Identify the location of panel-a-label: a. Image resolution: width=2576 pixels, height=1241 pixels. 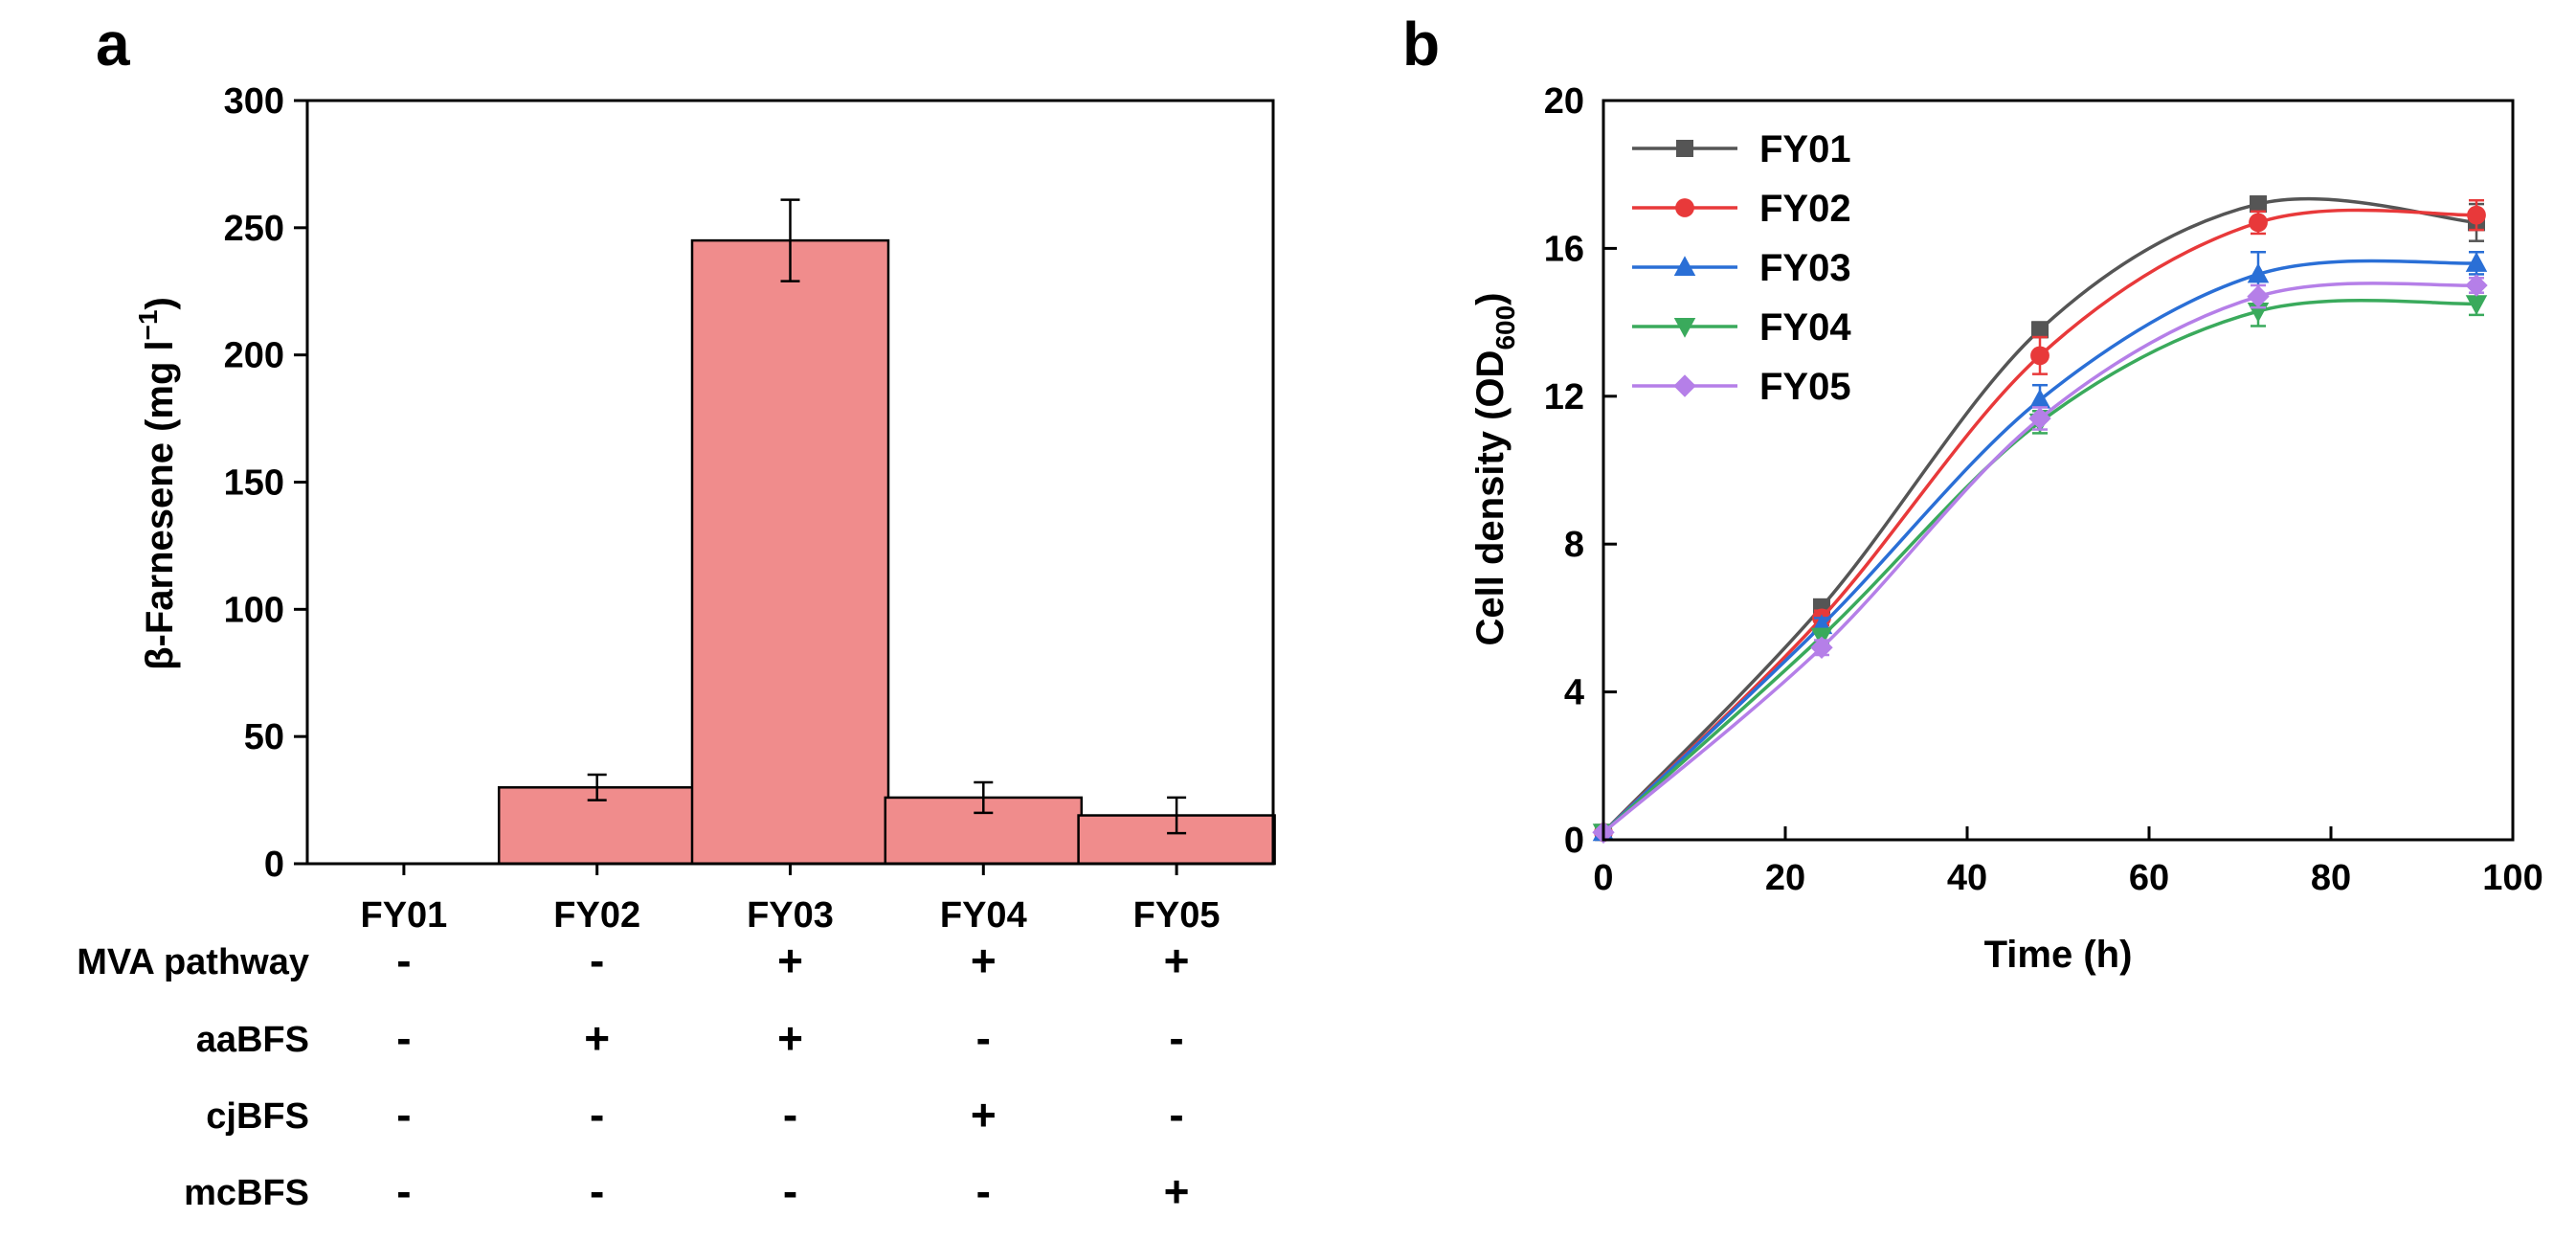
(113, 44).